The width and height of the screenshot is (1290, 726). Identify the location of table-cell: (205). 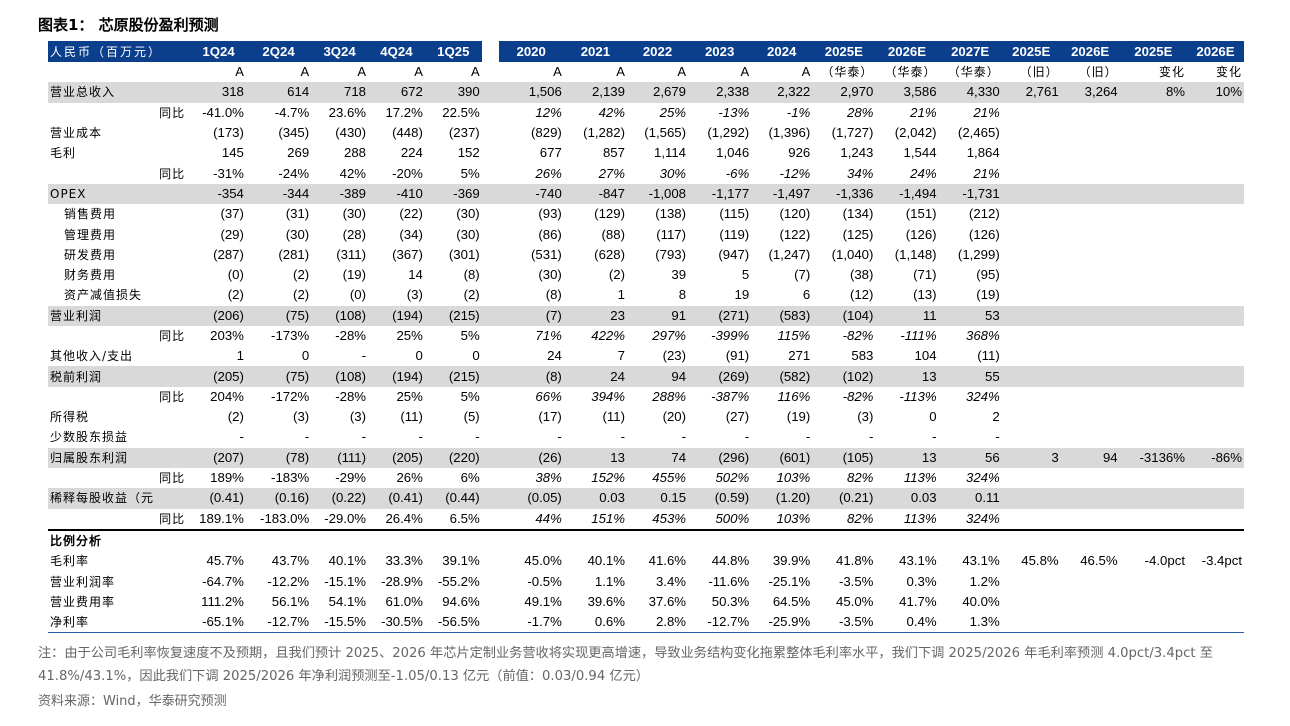
(396, 457).